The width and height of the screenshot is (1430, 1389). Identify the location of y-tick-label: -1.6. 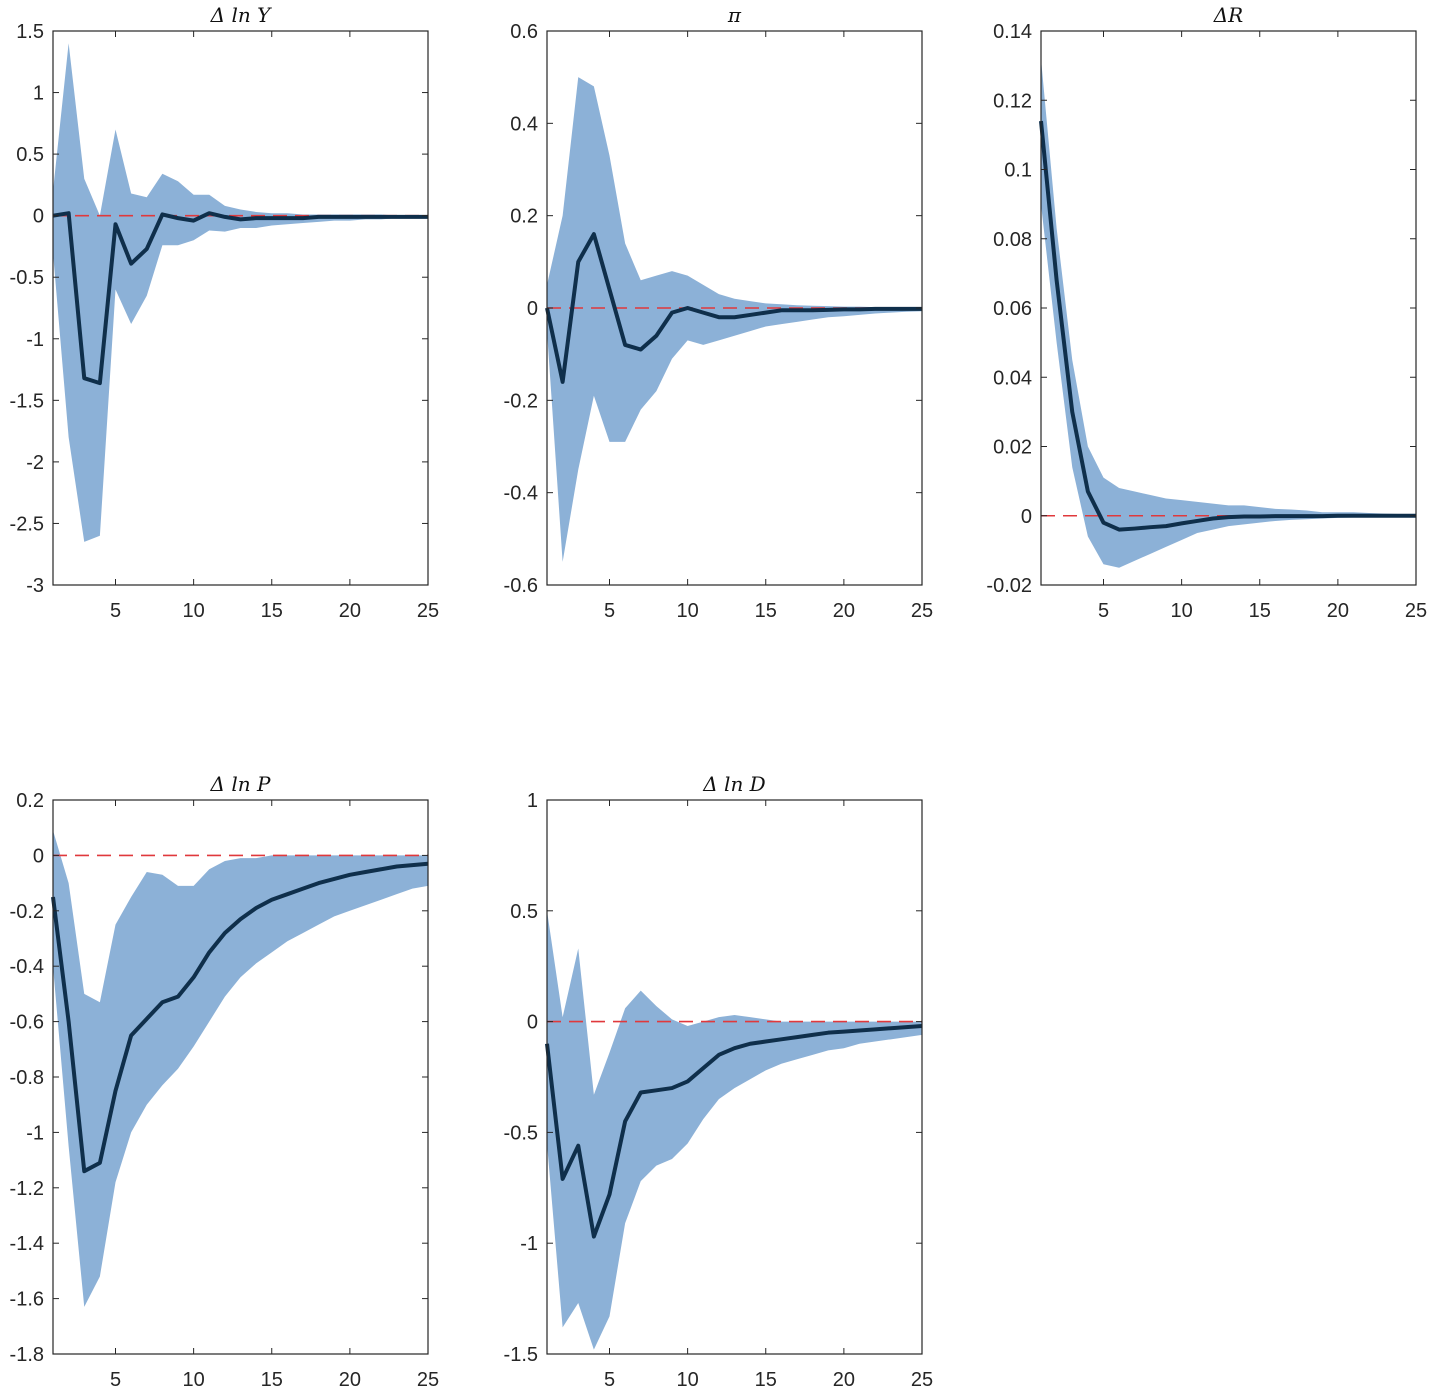
(27, 1300).